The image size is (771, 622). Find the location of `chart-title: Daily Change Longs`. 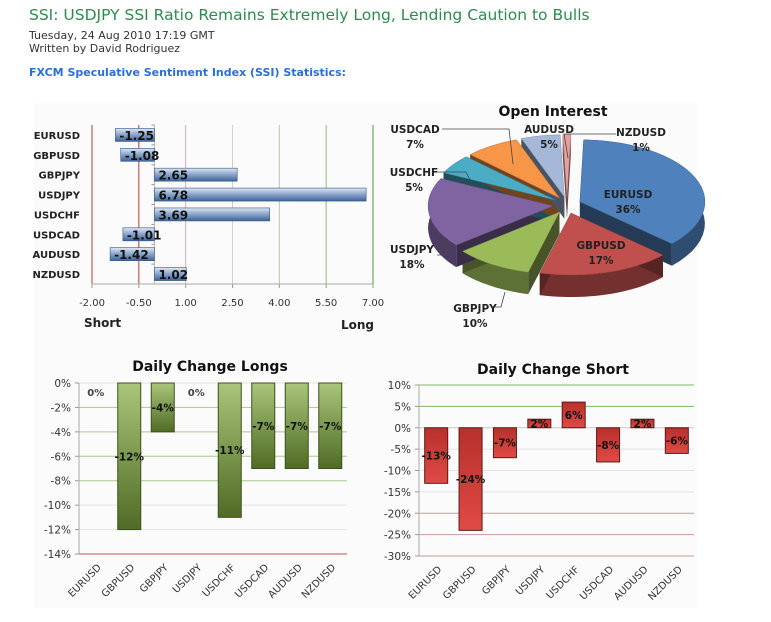

chart-title: Daily Change Longs is located at coordinates (210, 367).